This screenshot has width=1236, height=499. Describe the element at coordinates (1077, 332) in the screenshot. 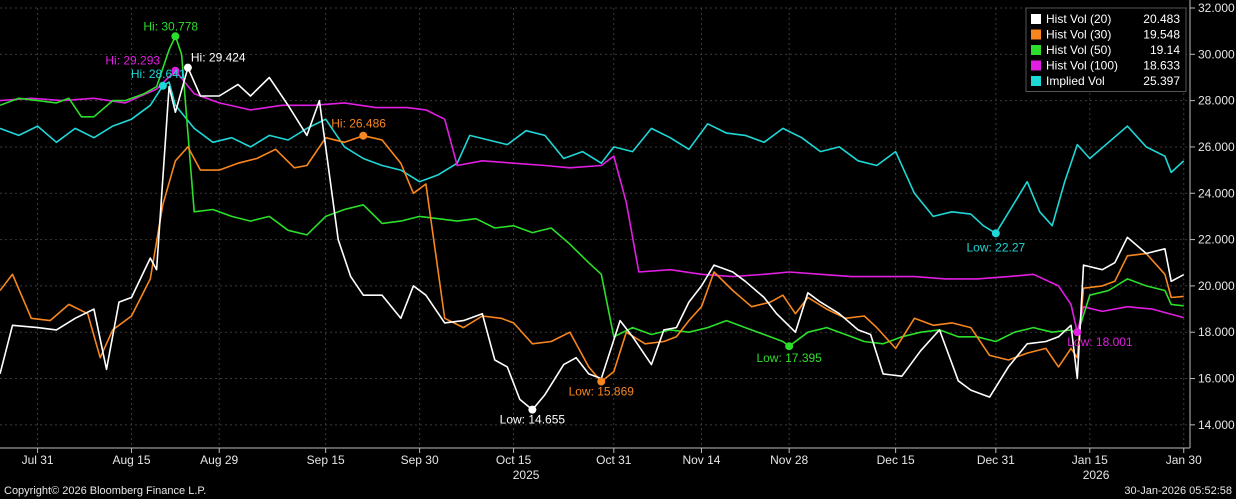

I see `annotation-marker-hist-vol-100-low` at that location.